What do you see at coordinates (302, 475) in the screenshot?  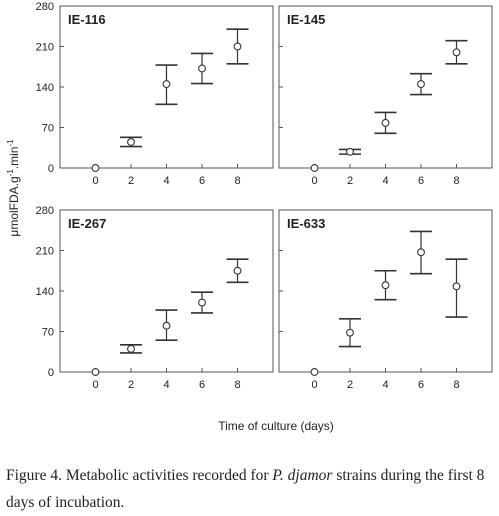 I see `caption-species: P. djamor` at bounding box center [302, 475].